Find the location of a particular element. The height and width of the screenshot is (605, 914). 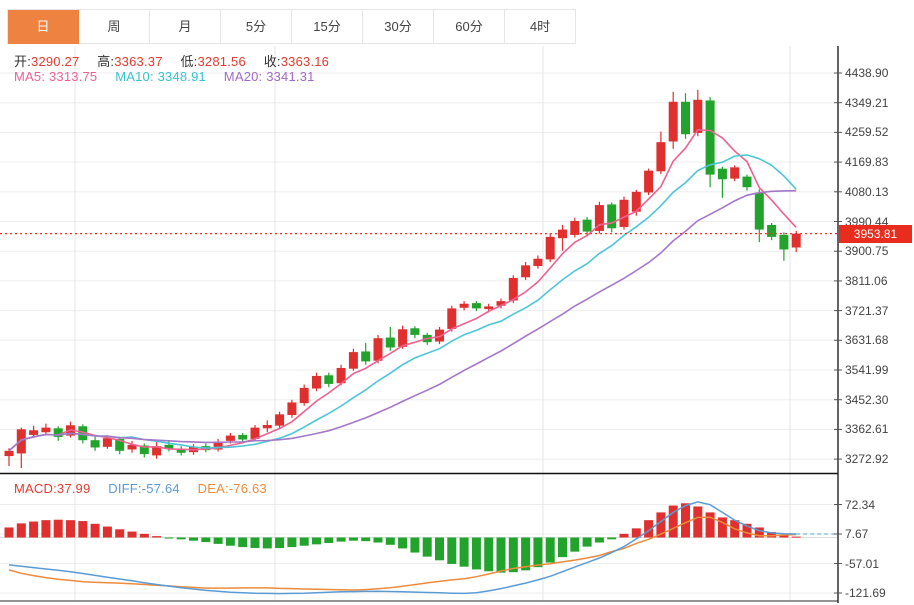

macd-axis-label: 72.34 is located at coordinates (860, 504).